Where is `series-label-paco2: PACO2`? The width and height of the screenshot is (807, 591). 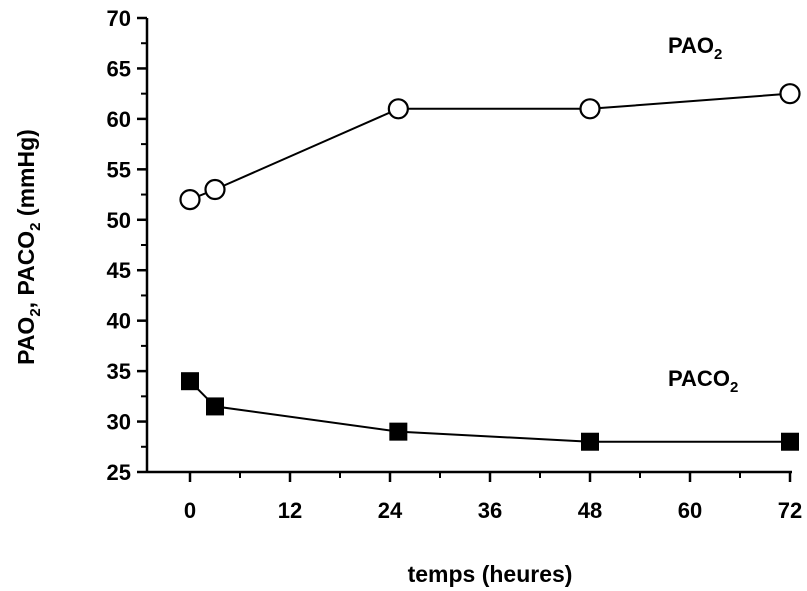 series-label-paco2: PACO2 is located at coordinates (703, 381).